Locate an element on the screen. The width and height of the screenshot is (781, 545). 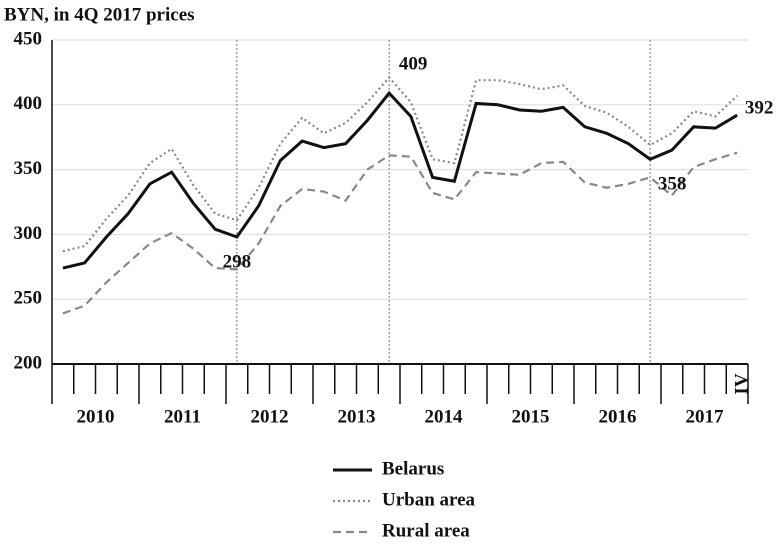
data-label: 409 is located at coordinates (413, 63).